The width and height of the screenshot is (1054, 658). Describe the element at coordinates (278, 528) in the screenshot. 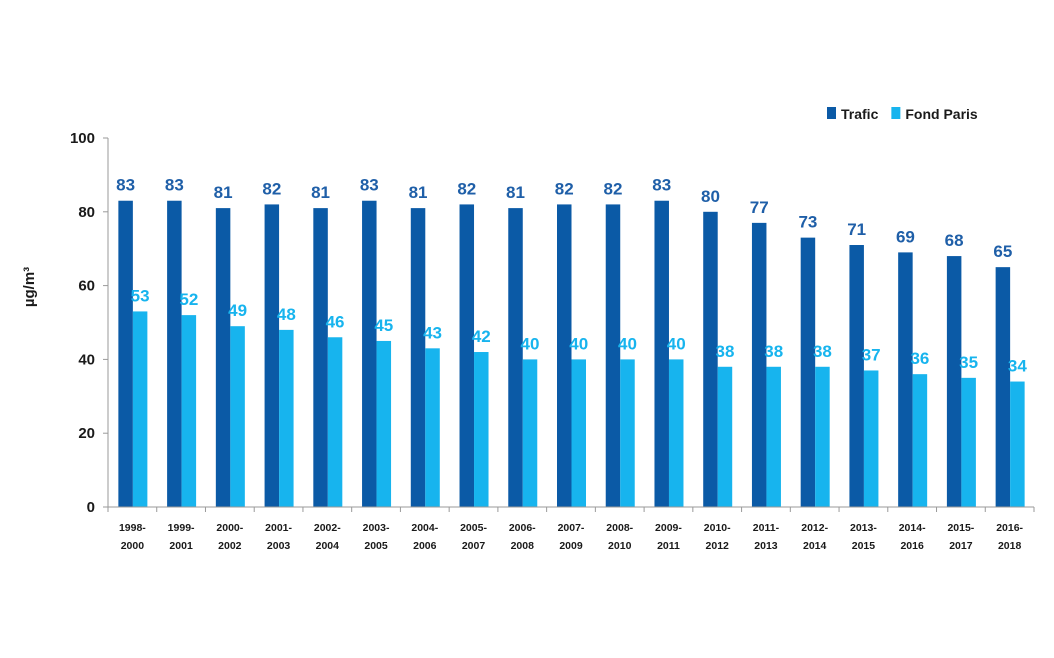

I see `x-tick-label-start: 2001-` at that location.